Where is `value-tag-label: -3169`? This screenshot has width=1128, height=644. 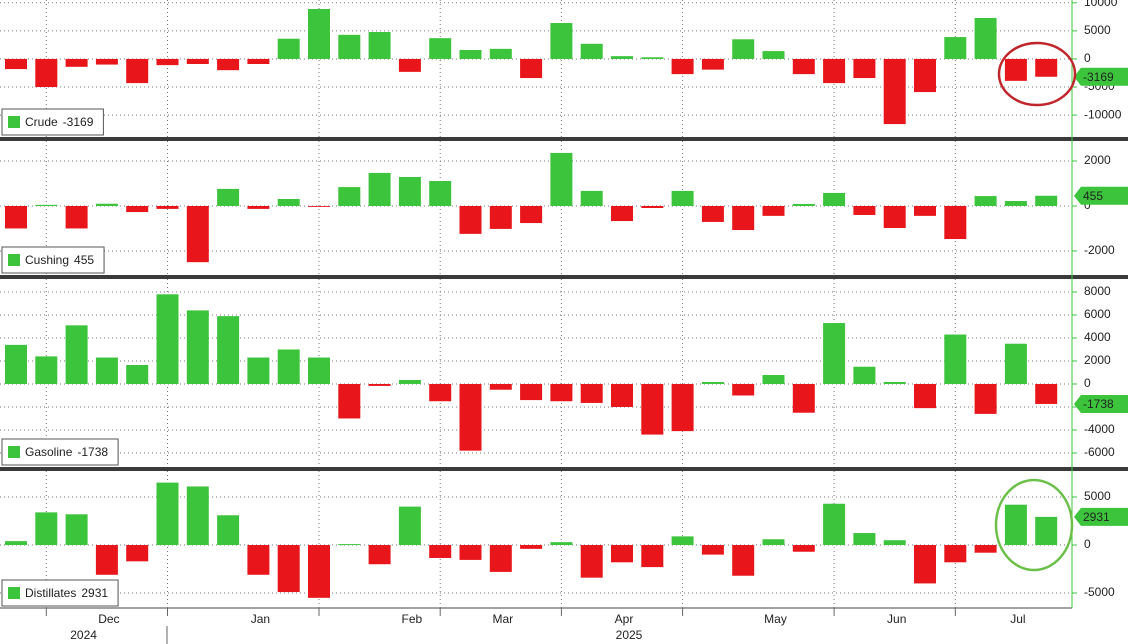
value-tag-label: -3169 is located at coordinates (1098, 77).